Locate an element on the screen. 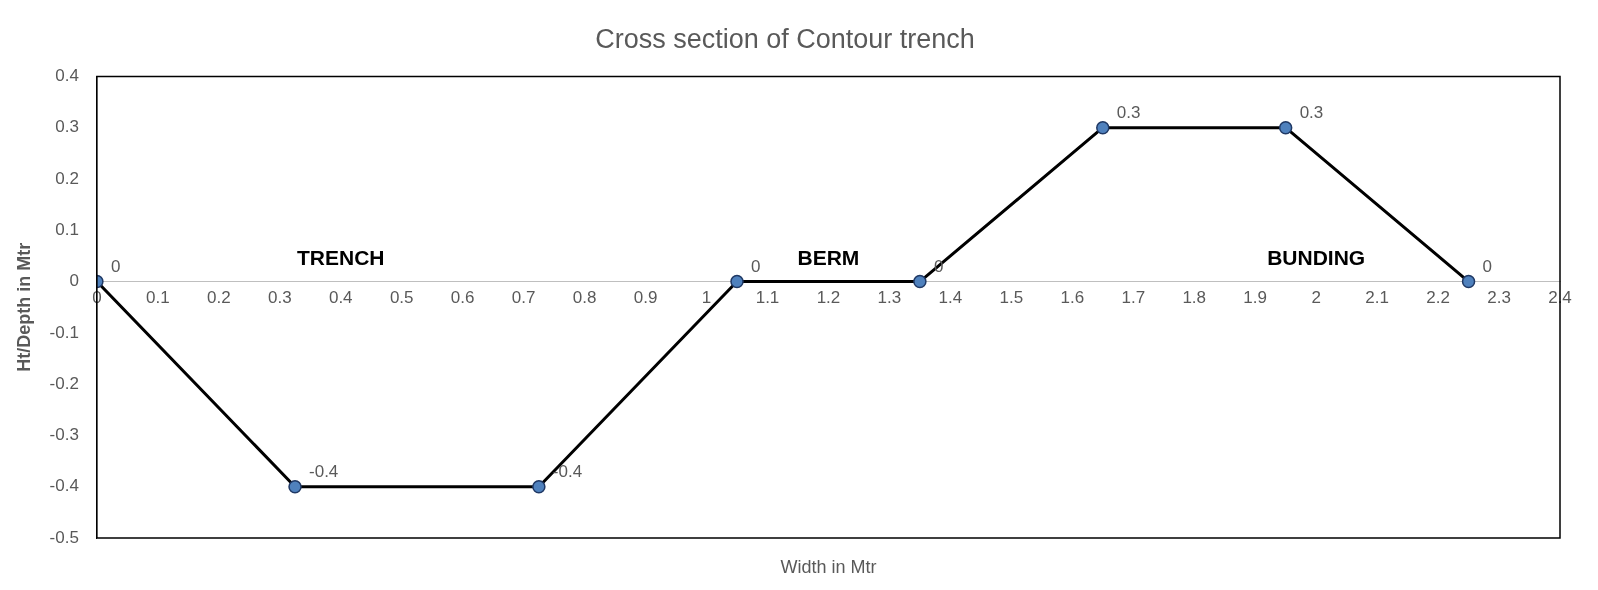 The height and width of the screenshot is (590, 1598). x-tick-label: 0.2 is located at coordinates (219, 298).